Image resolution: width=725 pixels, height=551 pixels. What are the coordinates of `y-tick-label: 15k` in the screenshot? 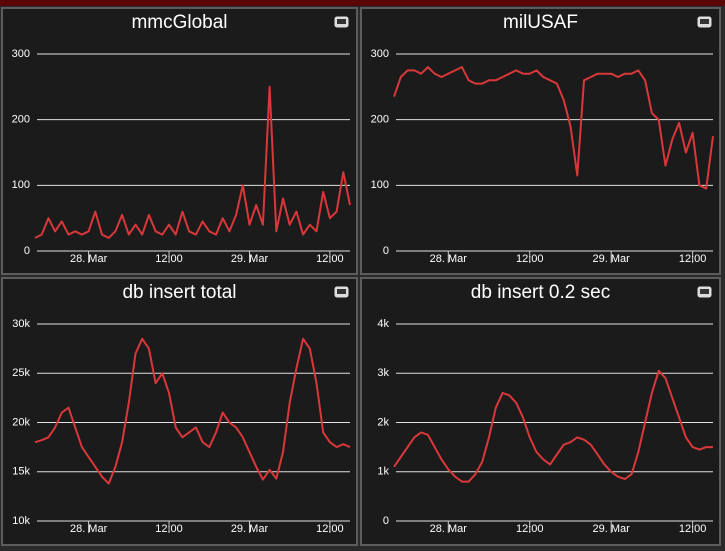 It's located at (21, 472).